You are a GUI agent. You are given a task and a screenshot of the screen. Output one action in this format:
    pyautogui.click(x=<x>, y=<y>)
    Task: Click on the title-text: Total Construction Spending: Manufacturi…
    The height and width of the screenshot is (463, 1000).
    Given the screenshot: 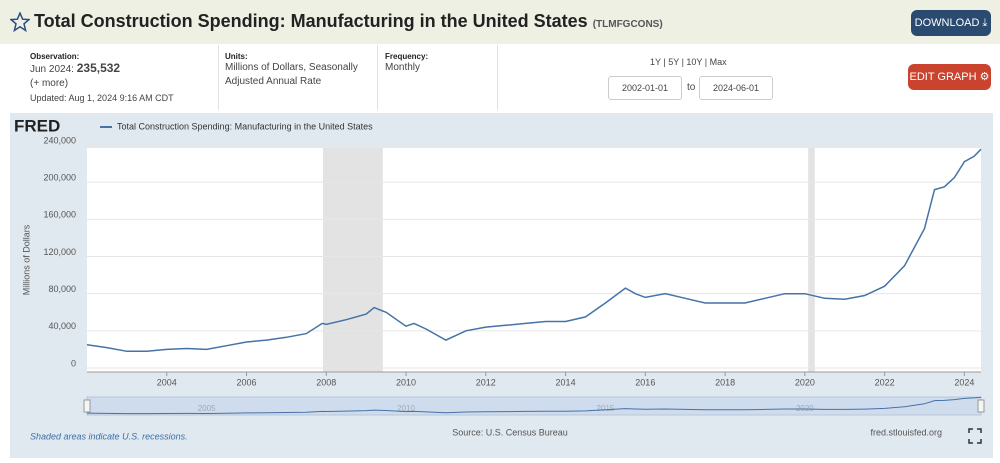 What is the action you would take?
    pyautogui.click(x=311, y=21)
    